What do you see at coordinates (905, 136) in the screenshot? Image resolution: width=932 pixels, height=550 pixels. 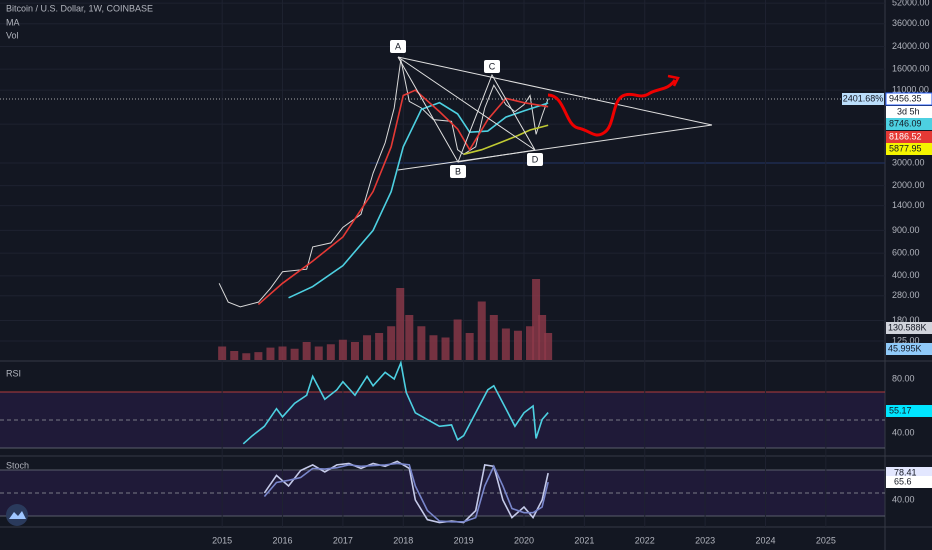 I see `ma-tag: 8186.52` at bounding box center [905, 136].